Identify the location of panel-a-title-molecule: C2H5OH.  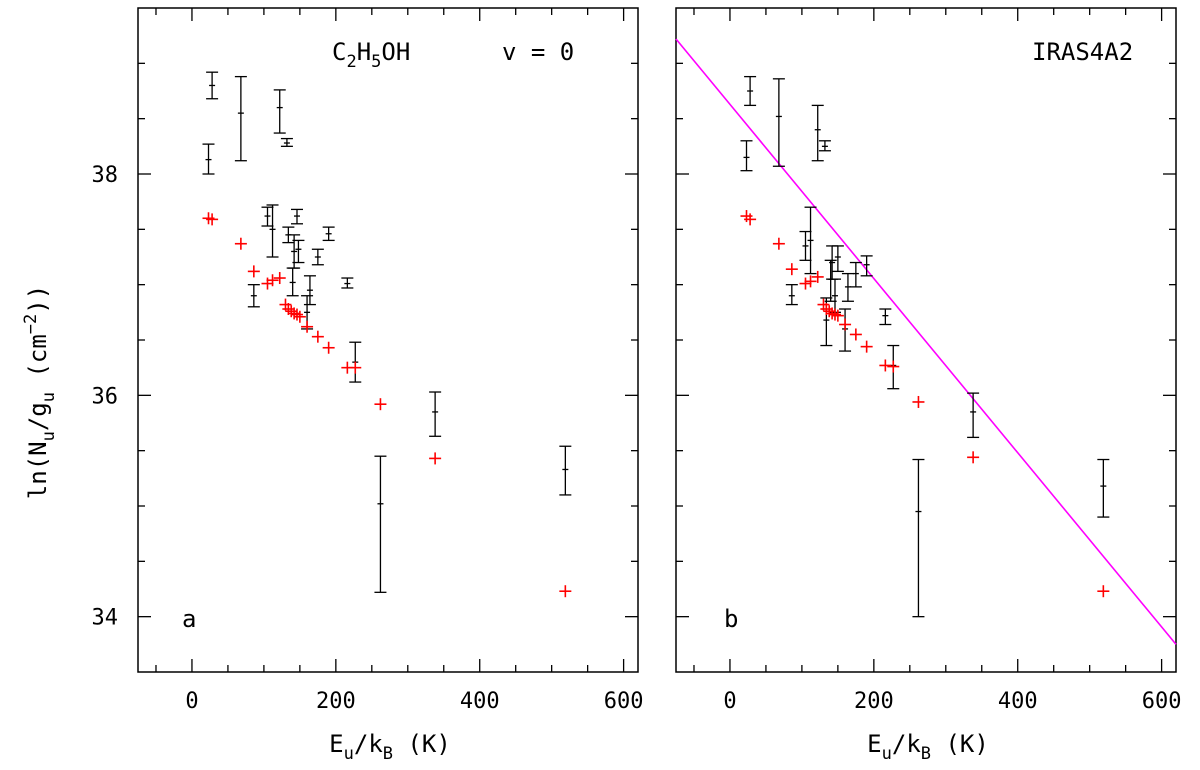
(371, 55).